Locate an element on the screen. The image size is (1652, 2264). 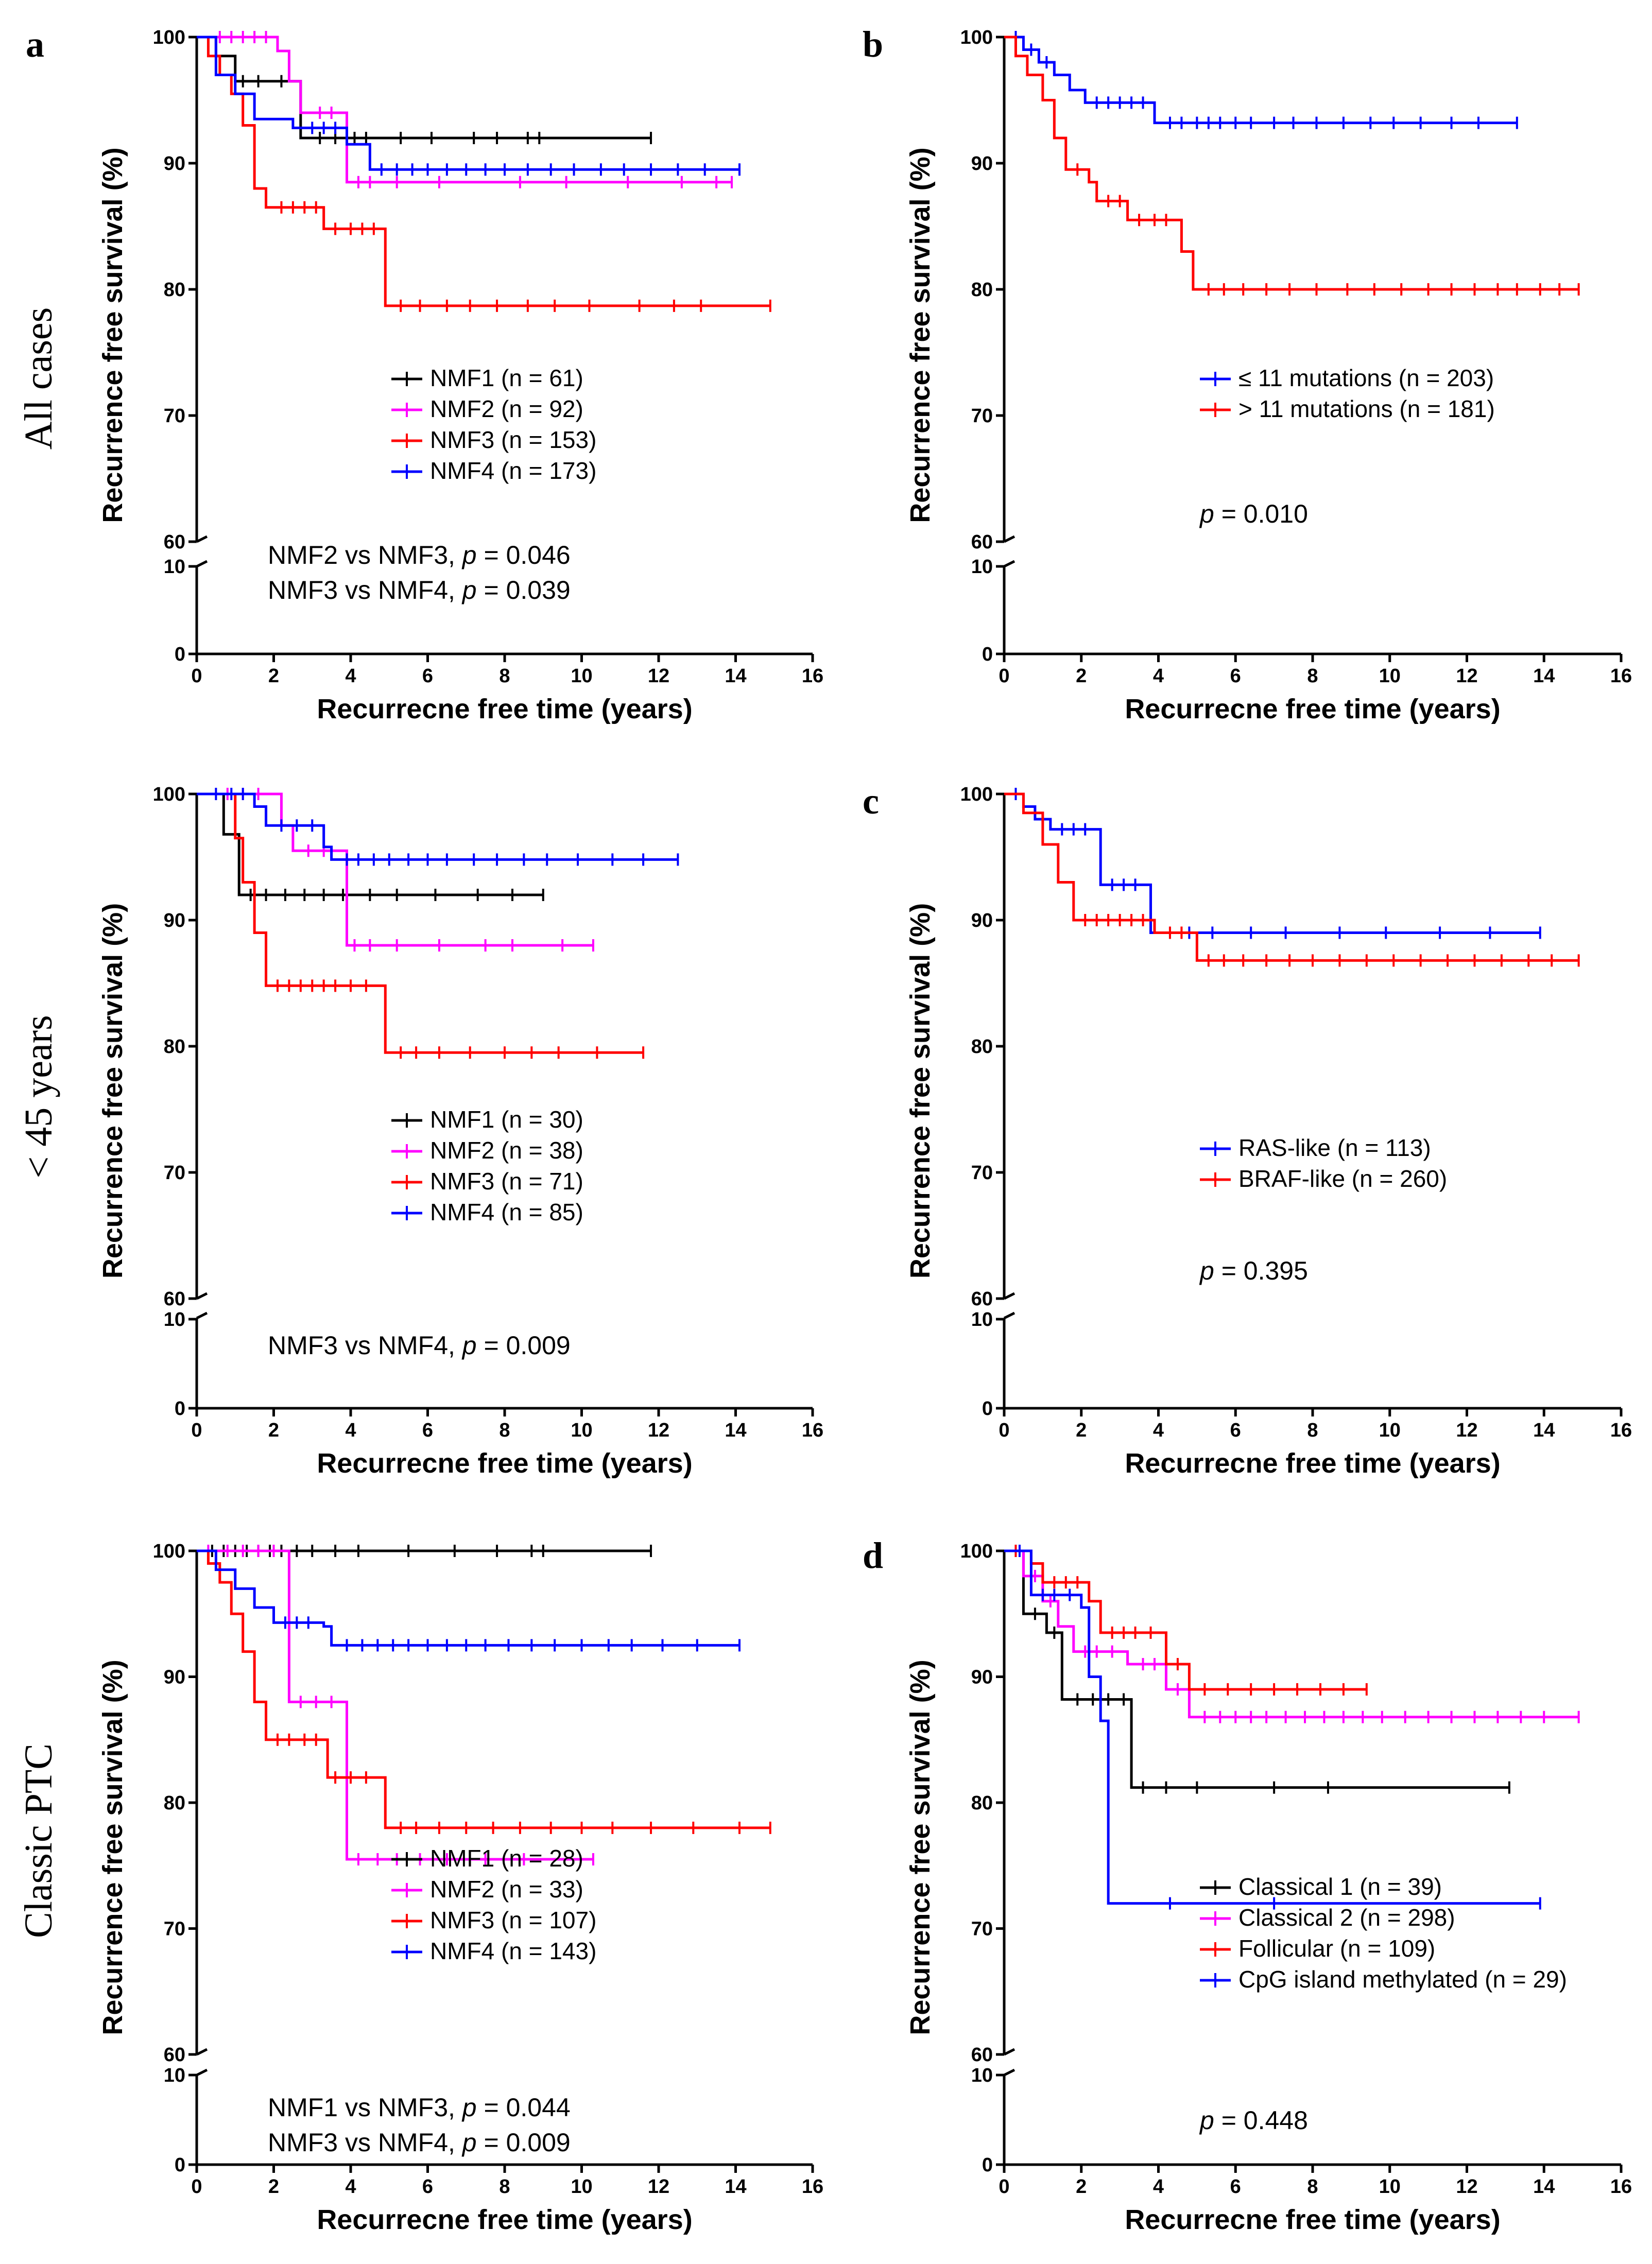
legend-label: NMF4 (n = 143) is located at coordinates (513, 1951).